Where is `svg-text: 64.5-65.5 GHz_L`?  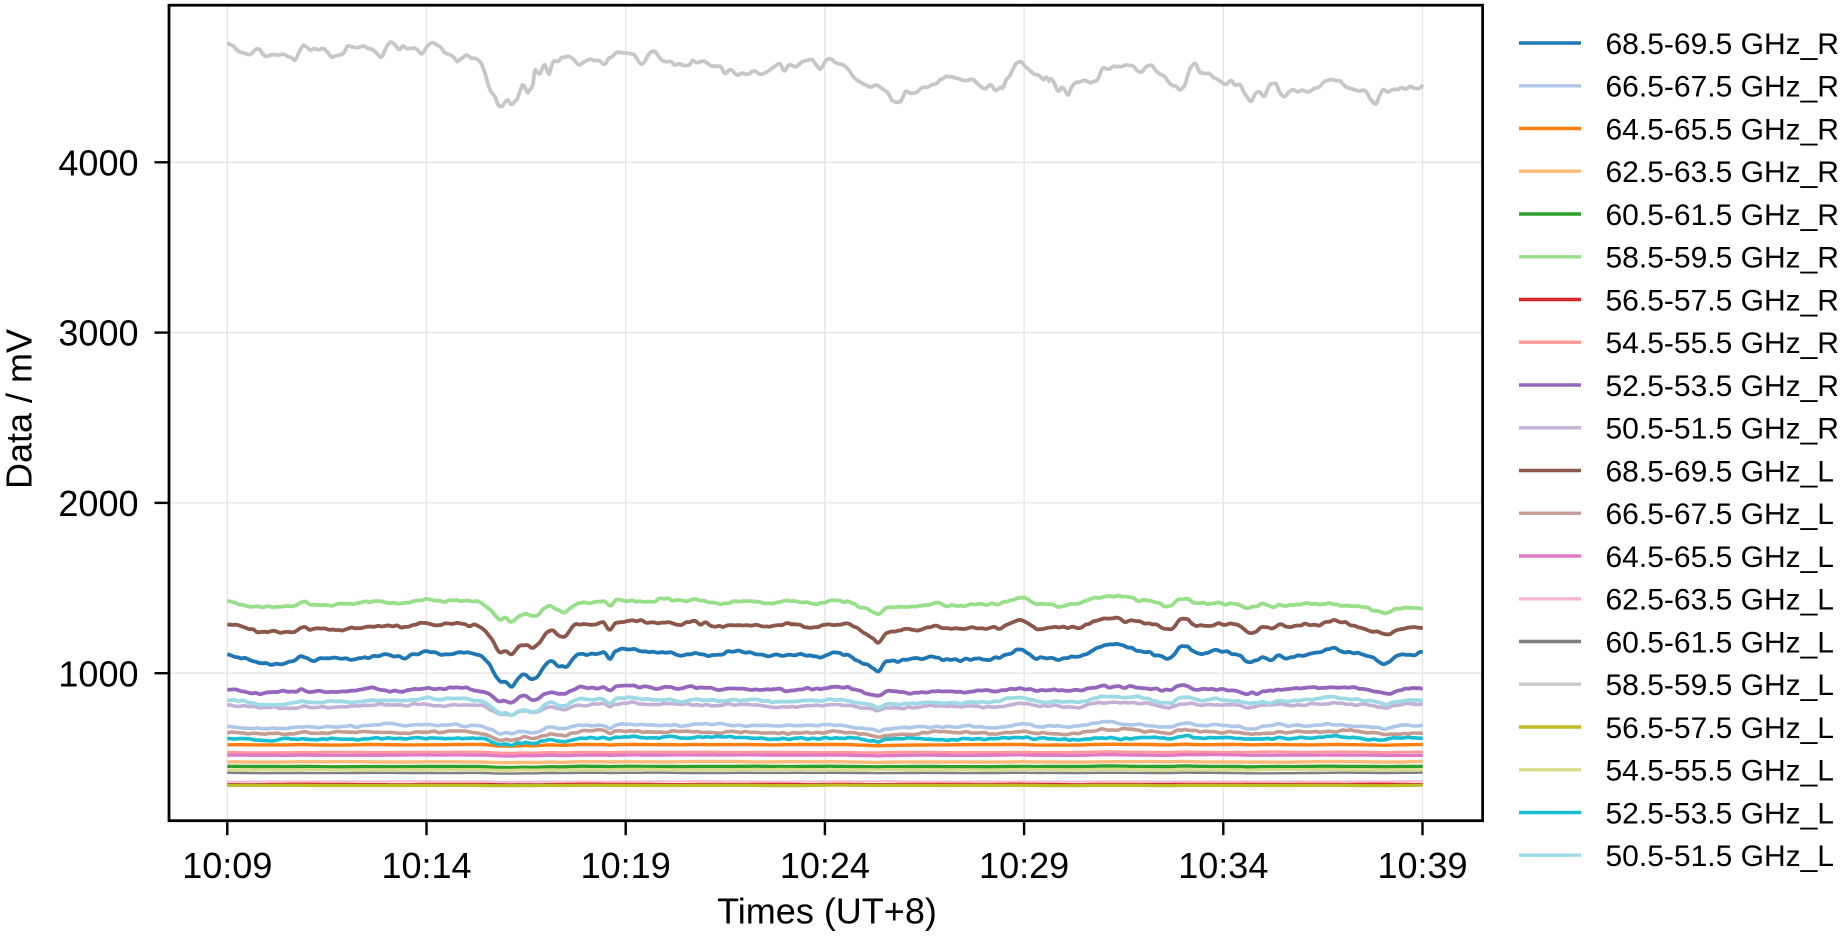 svg-text: 64.5-65.5 GHz_L is located at coordinates (1720, 557).